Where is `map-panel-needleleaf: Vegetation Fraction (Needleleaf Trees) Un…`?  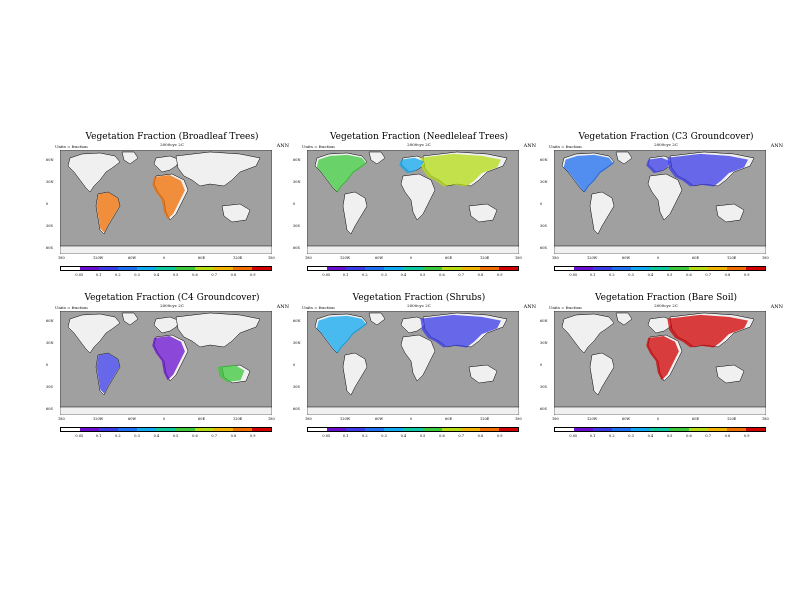 map-panel-needleleaf: Vegetation Fraction (Needleleaf Trees) Un… is located at coordinates (416, 207).